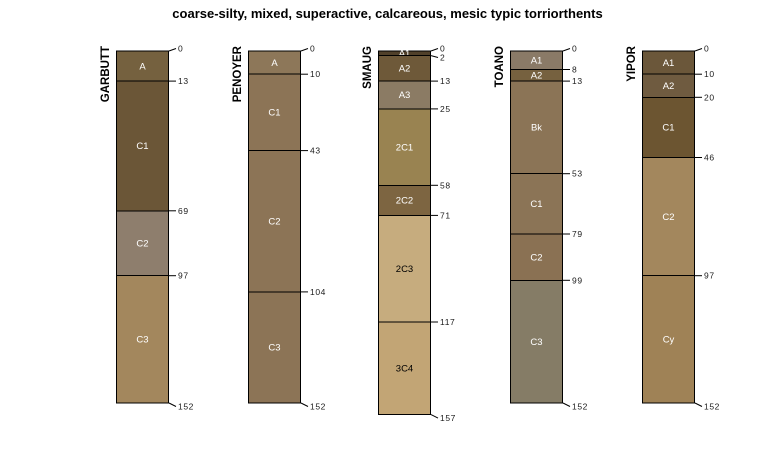  Describe the element at coordinates (315, 151) in the screenshot. I see `depth-label: 43` at that location.